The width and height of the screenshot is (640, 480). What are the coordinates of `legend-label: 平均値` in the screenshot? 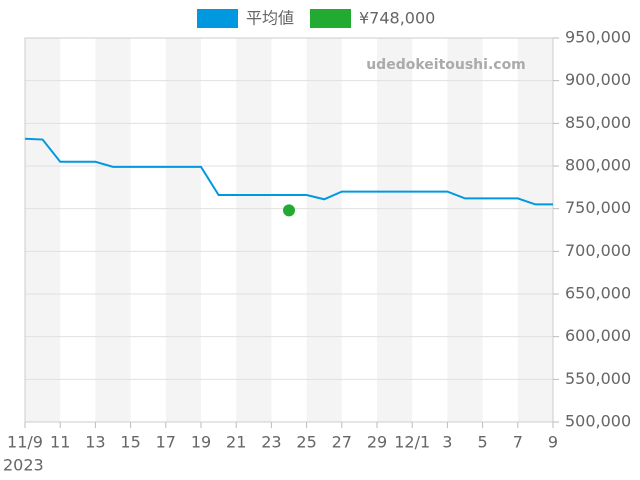 It's located at (270, 18).